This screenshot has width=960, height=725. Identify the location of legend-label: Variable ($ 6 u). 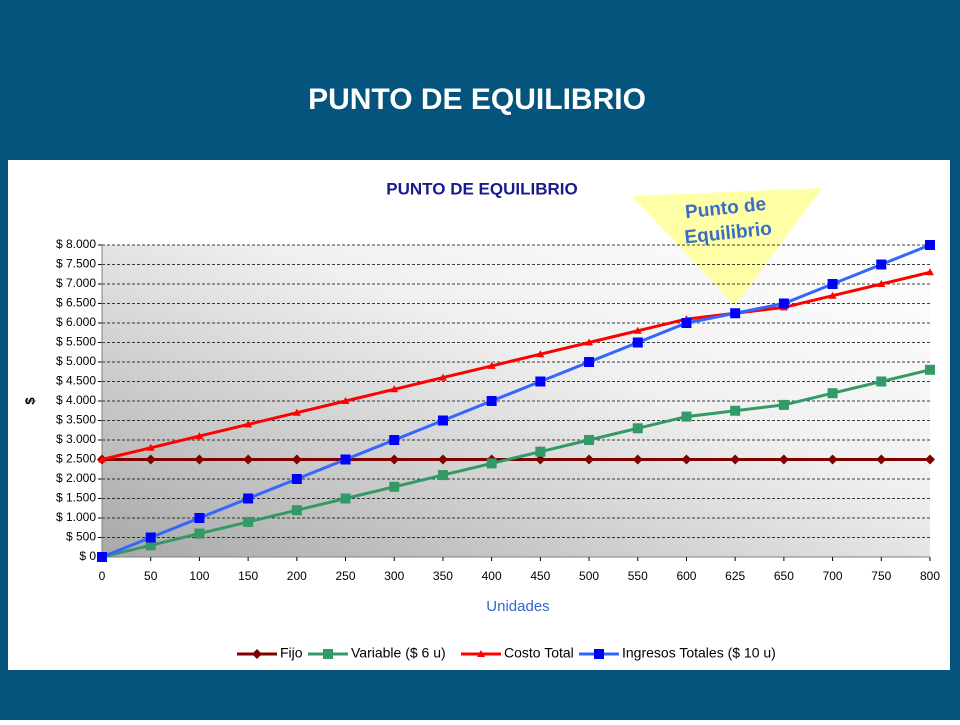
(398, 653).